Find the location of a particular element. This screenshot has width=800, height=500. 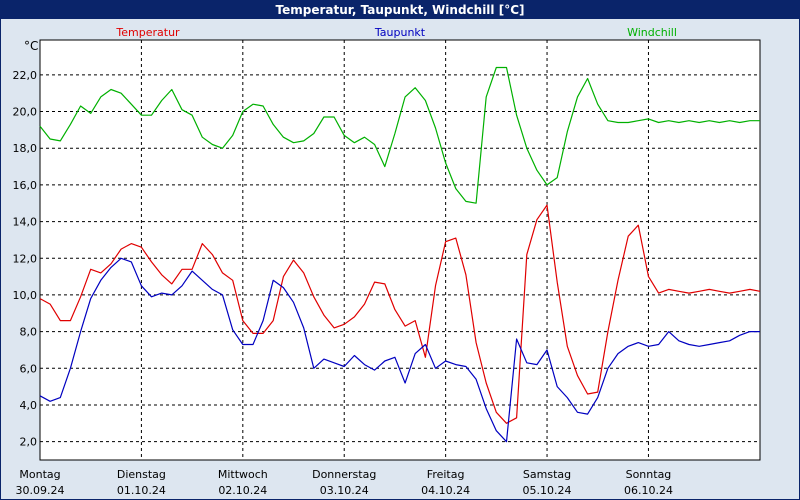

y-tick-label: 12,0 is located at coordinates (25, 258).